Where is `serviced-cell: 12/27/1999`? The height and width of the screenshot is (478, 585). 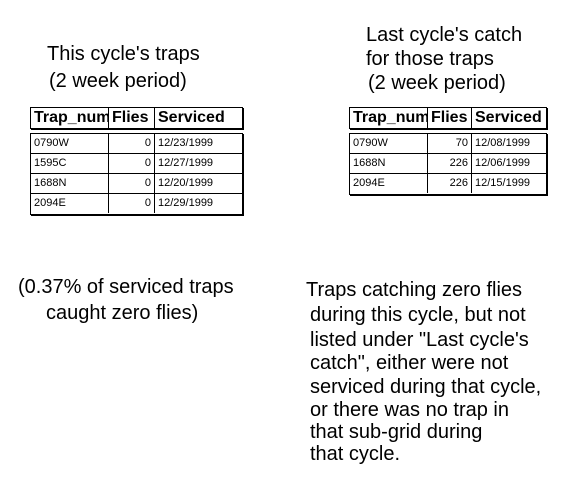
serviced-cell: 12/27/1999 is located at coordinates (186, 163).